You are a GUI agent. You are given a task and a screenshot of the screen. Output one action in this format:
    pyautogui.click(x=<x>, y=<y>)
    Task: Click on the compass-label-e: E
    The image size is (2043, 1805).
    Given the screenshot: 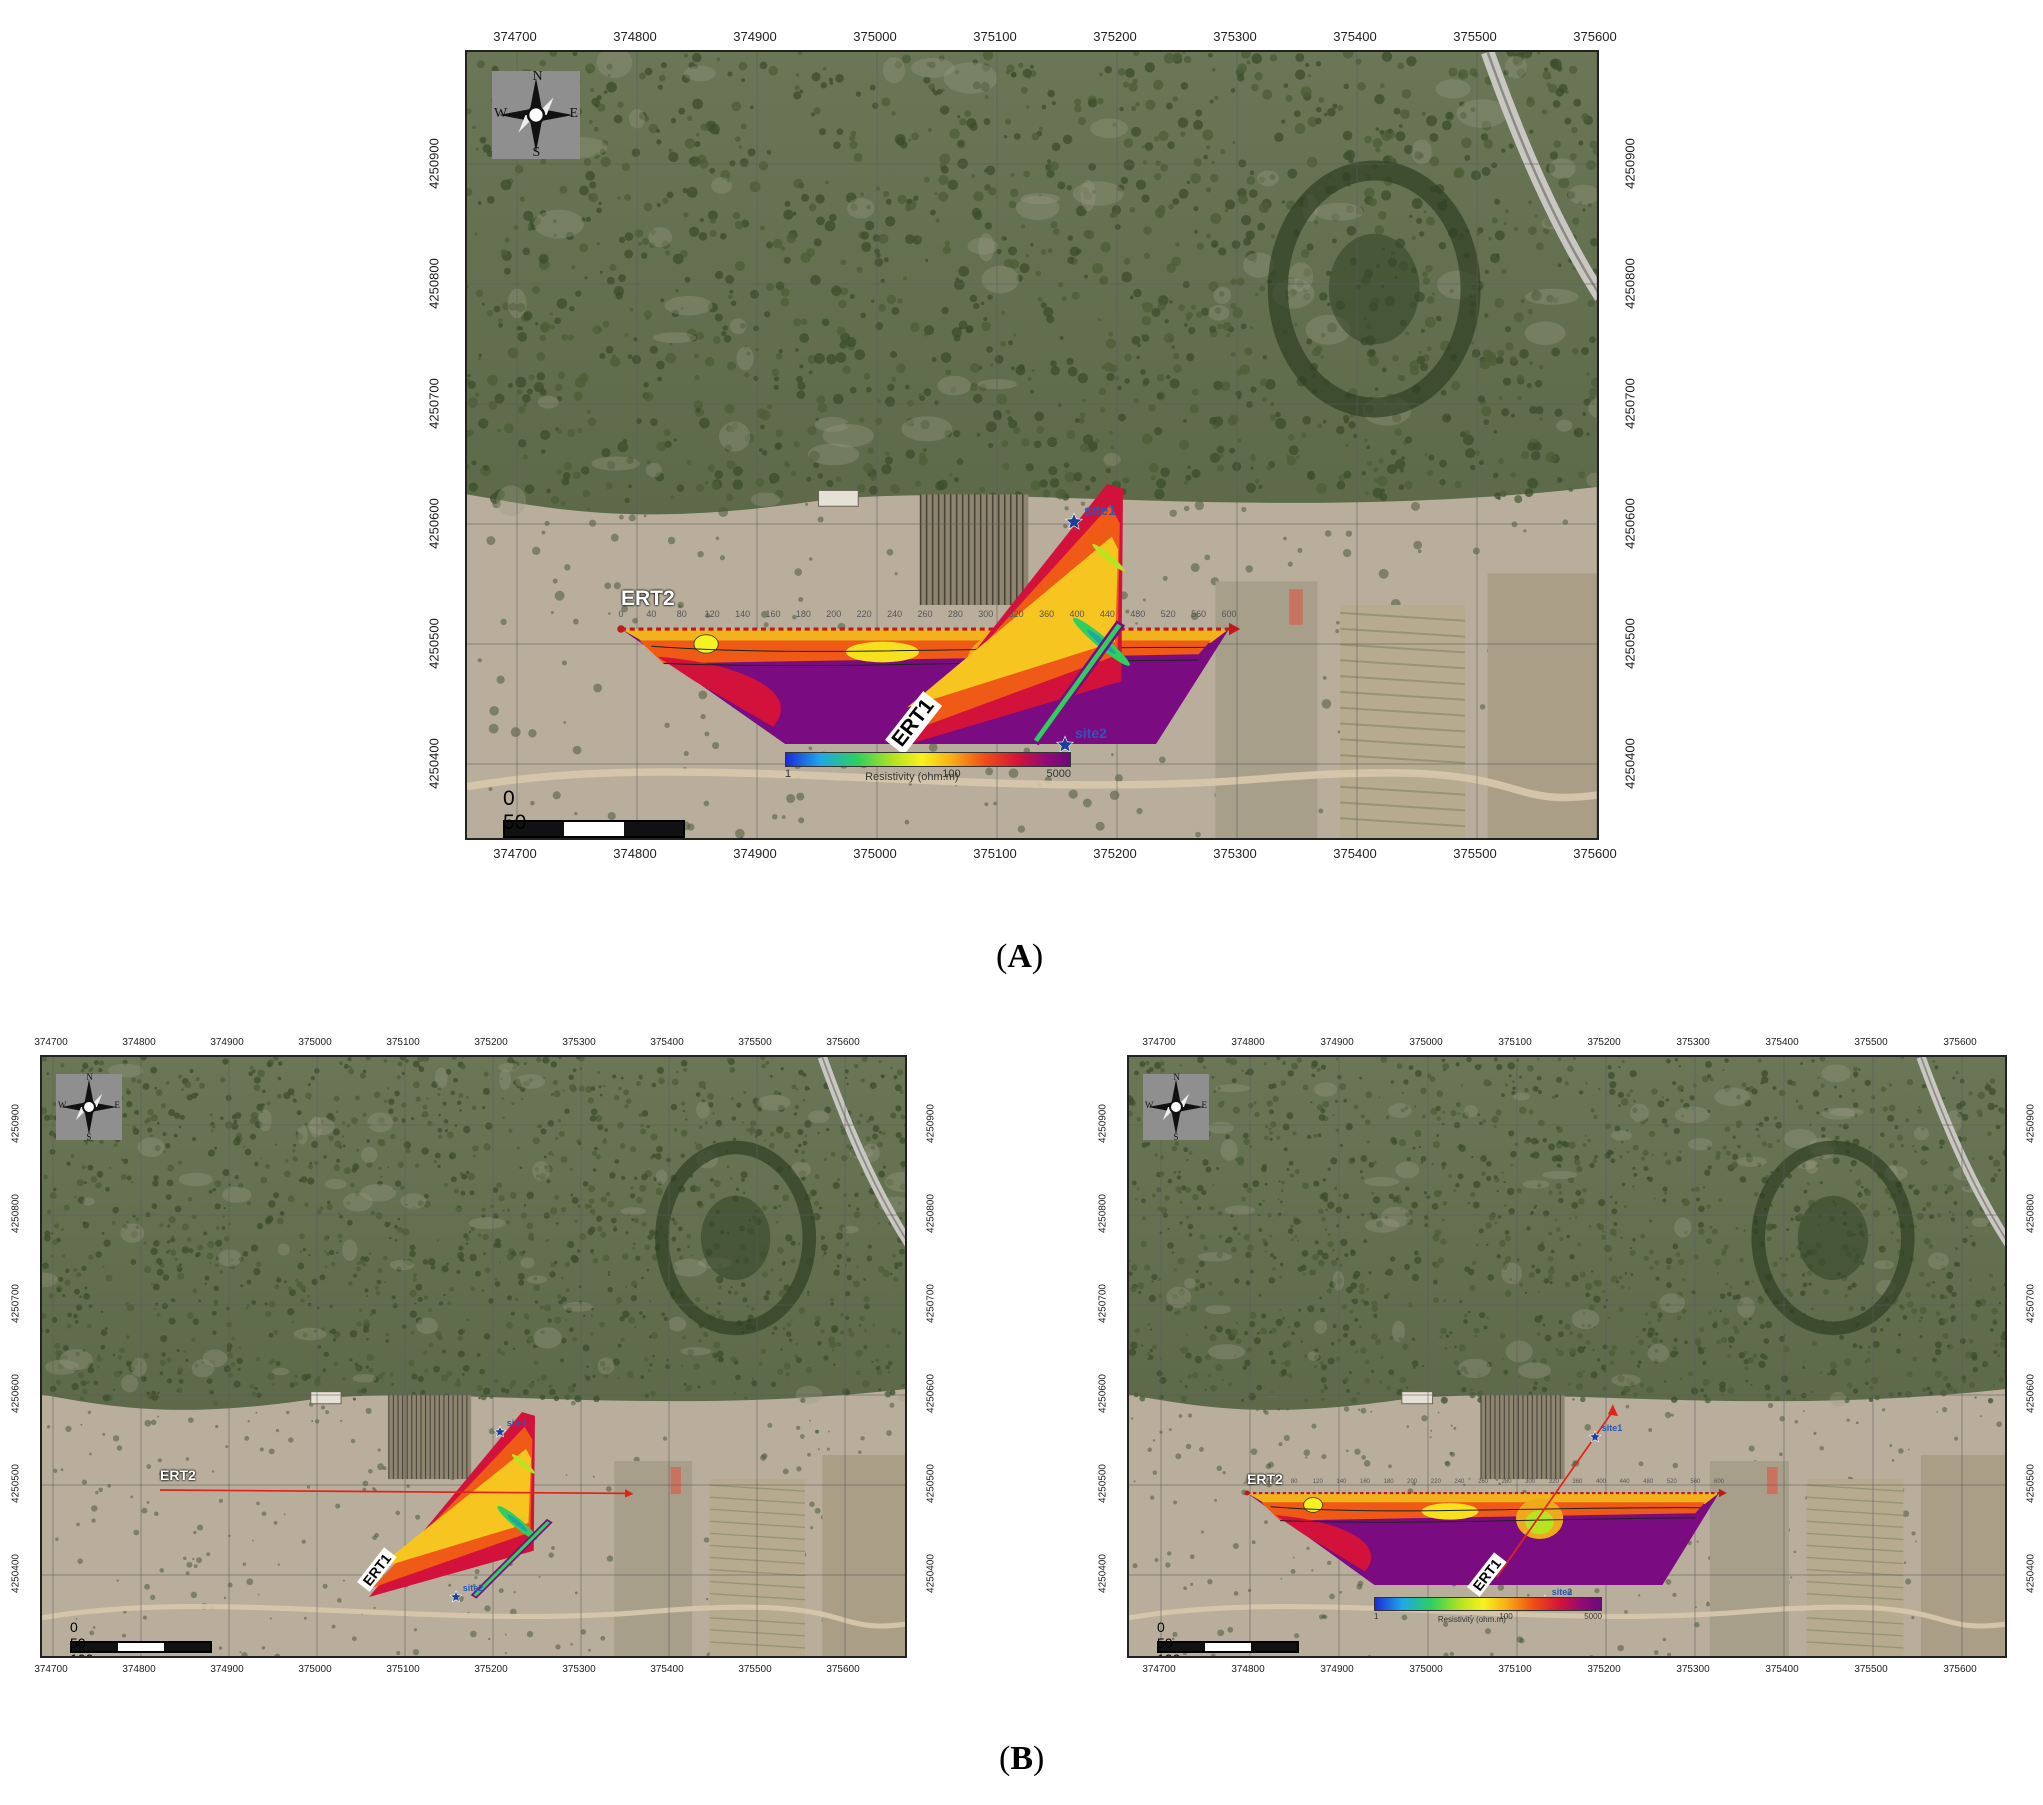 What is the action you would take?
    pyautogui.click(x=117, y=1105)
    